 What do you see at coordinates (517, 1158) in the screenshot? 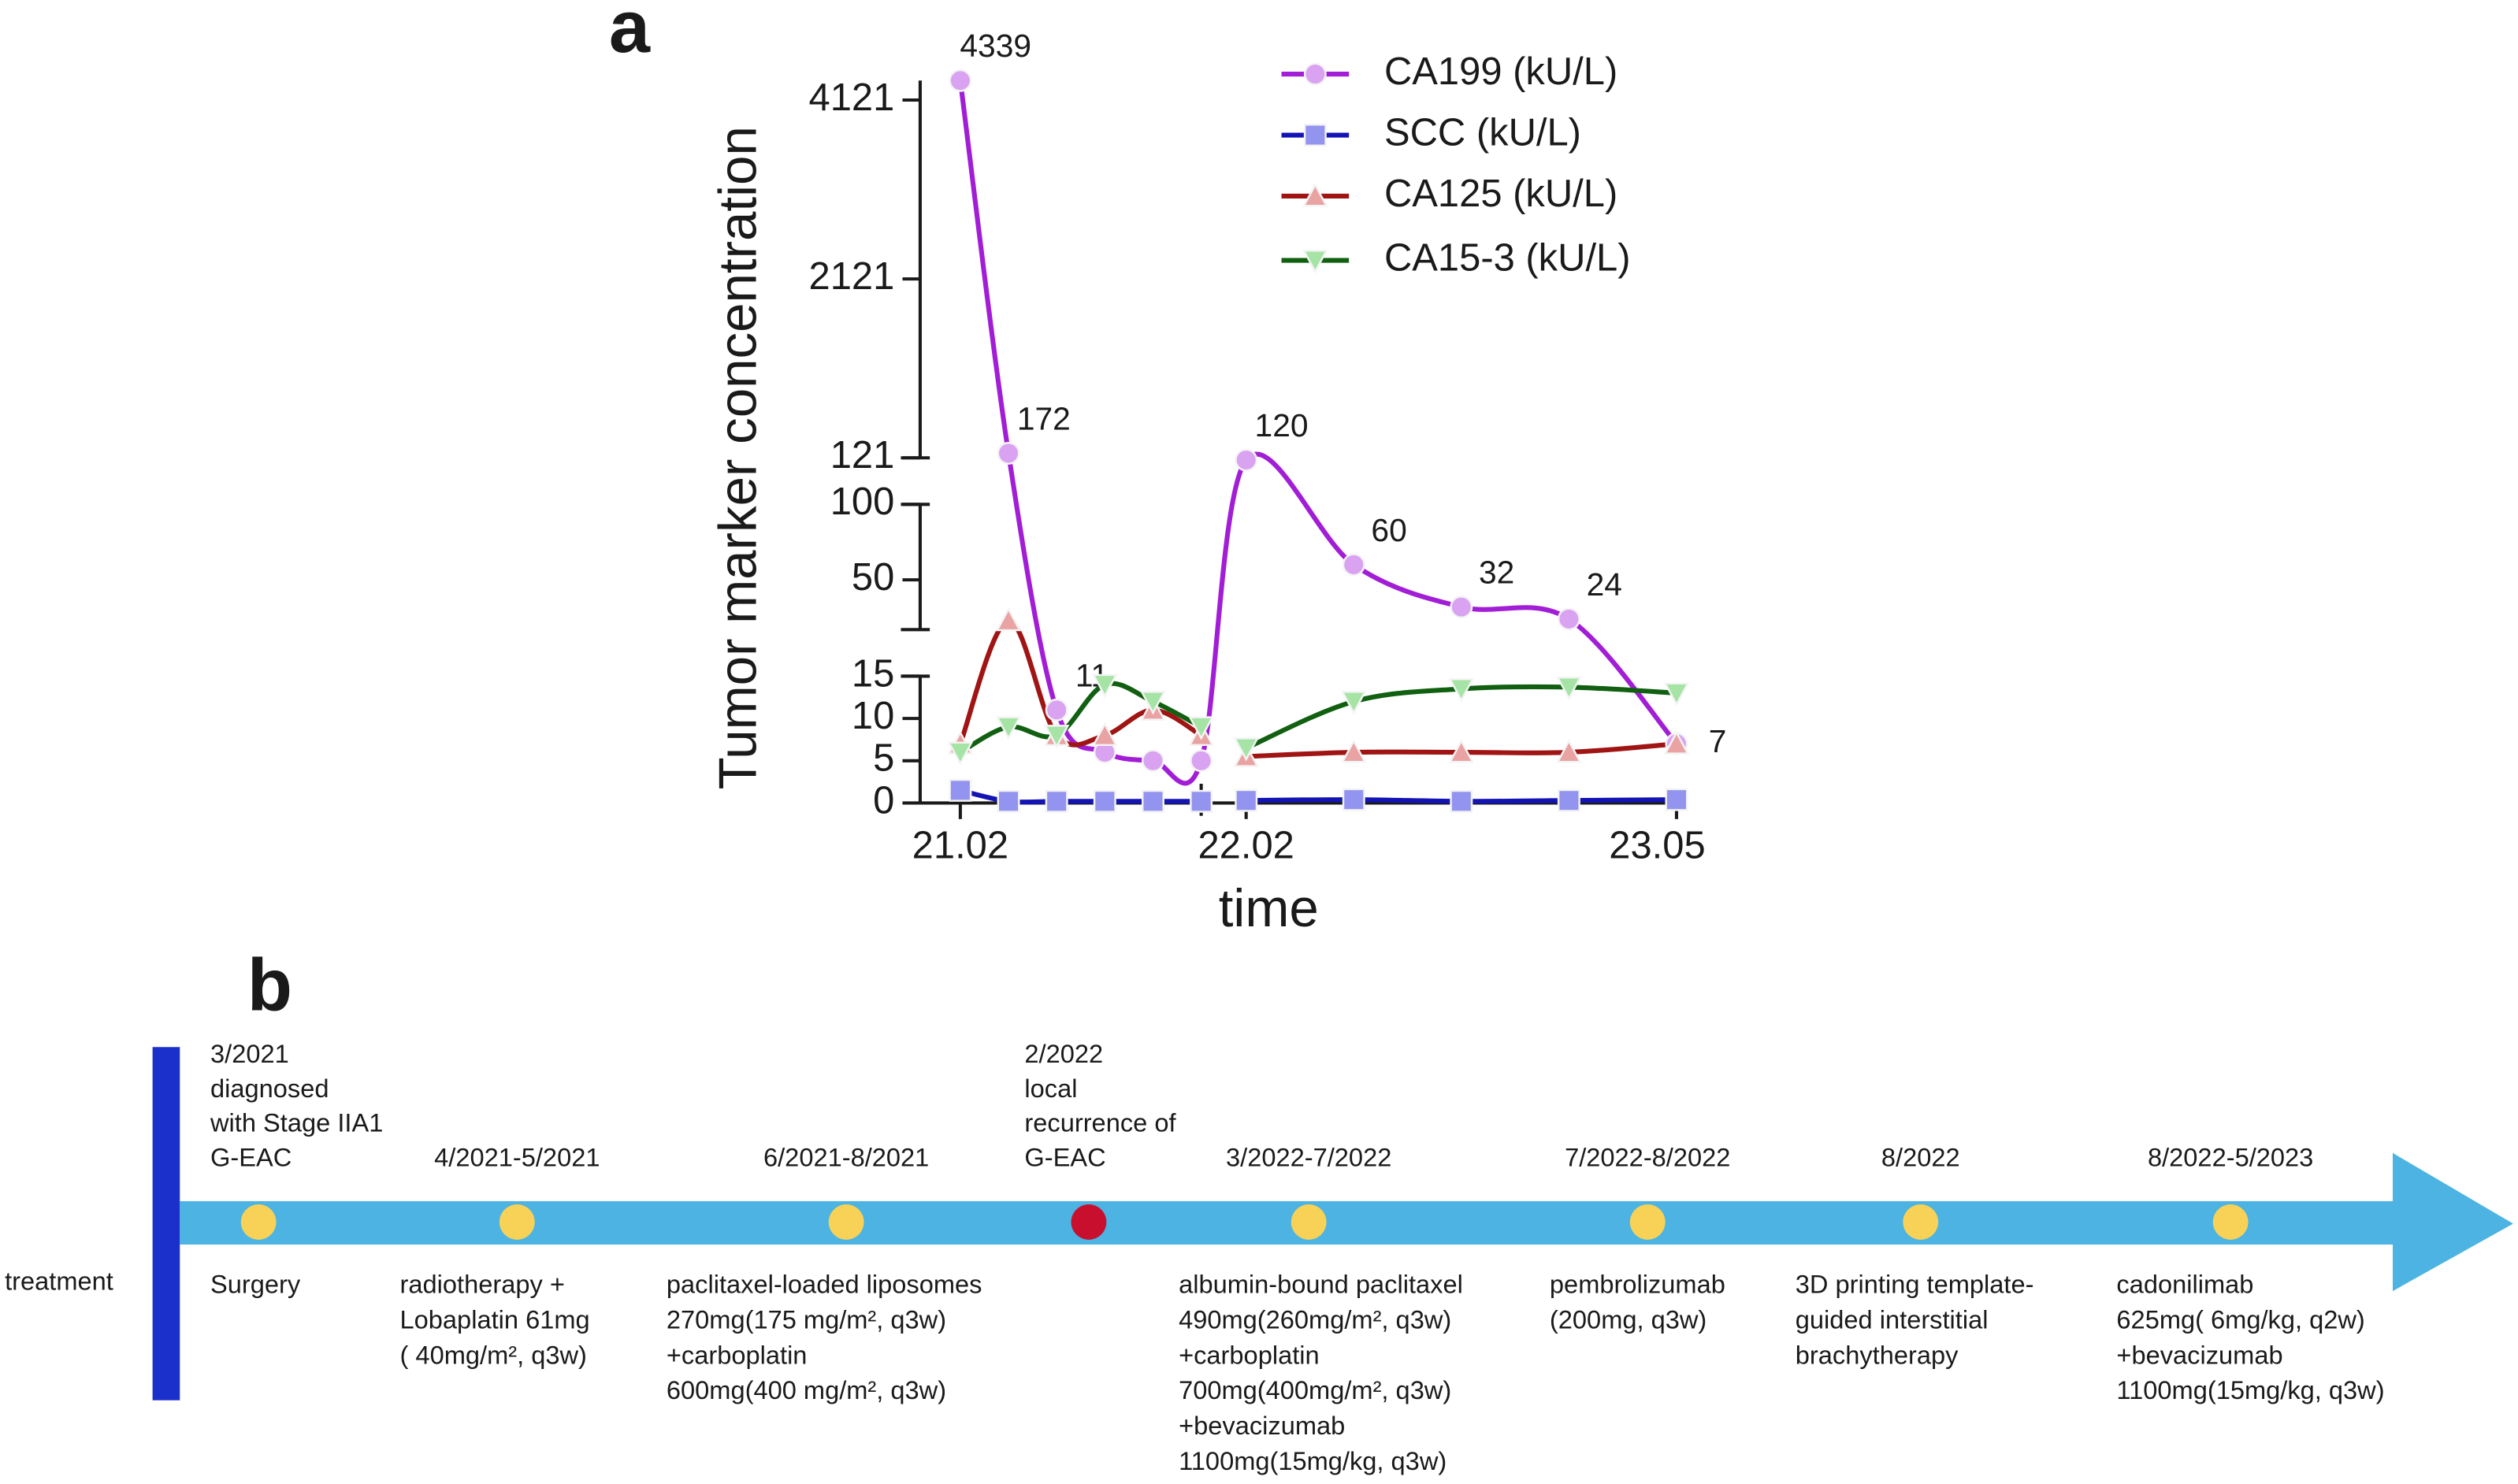
I see `event-date: 4/2021-5/2021` at bounding box center [517, 1158].